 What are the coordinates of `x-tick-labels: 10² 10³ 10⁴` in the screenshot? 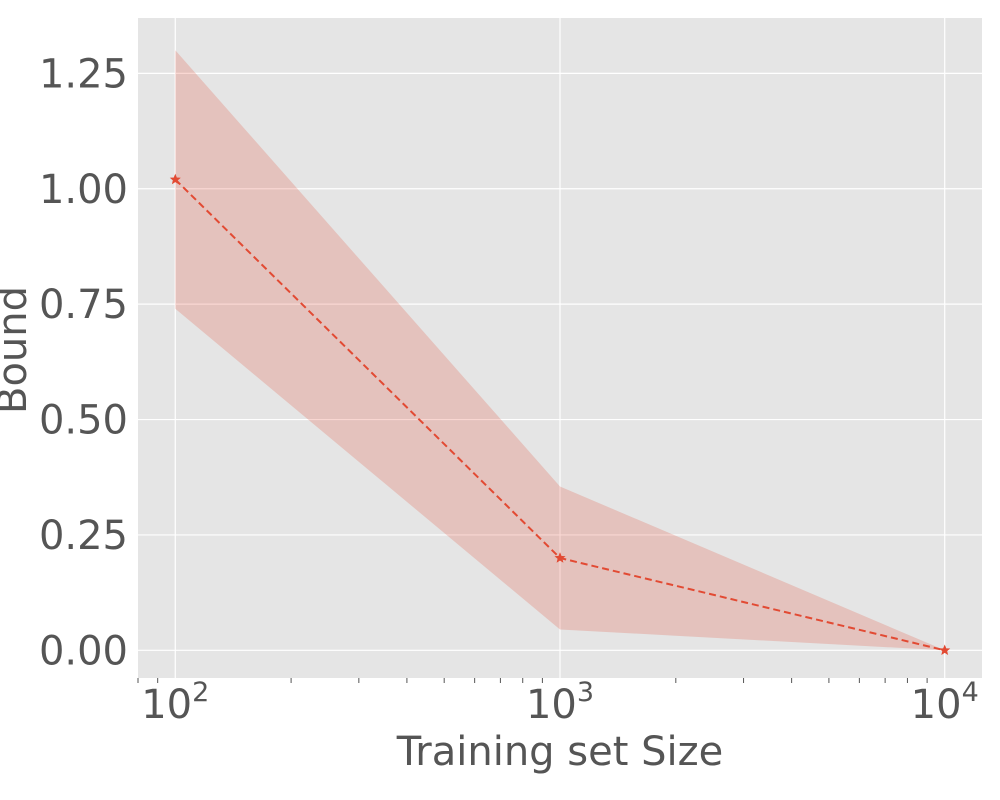 It's located at (560, 702).